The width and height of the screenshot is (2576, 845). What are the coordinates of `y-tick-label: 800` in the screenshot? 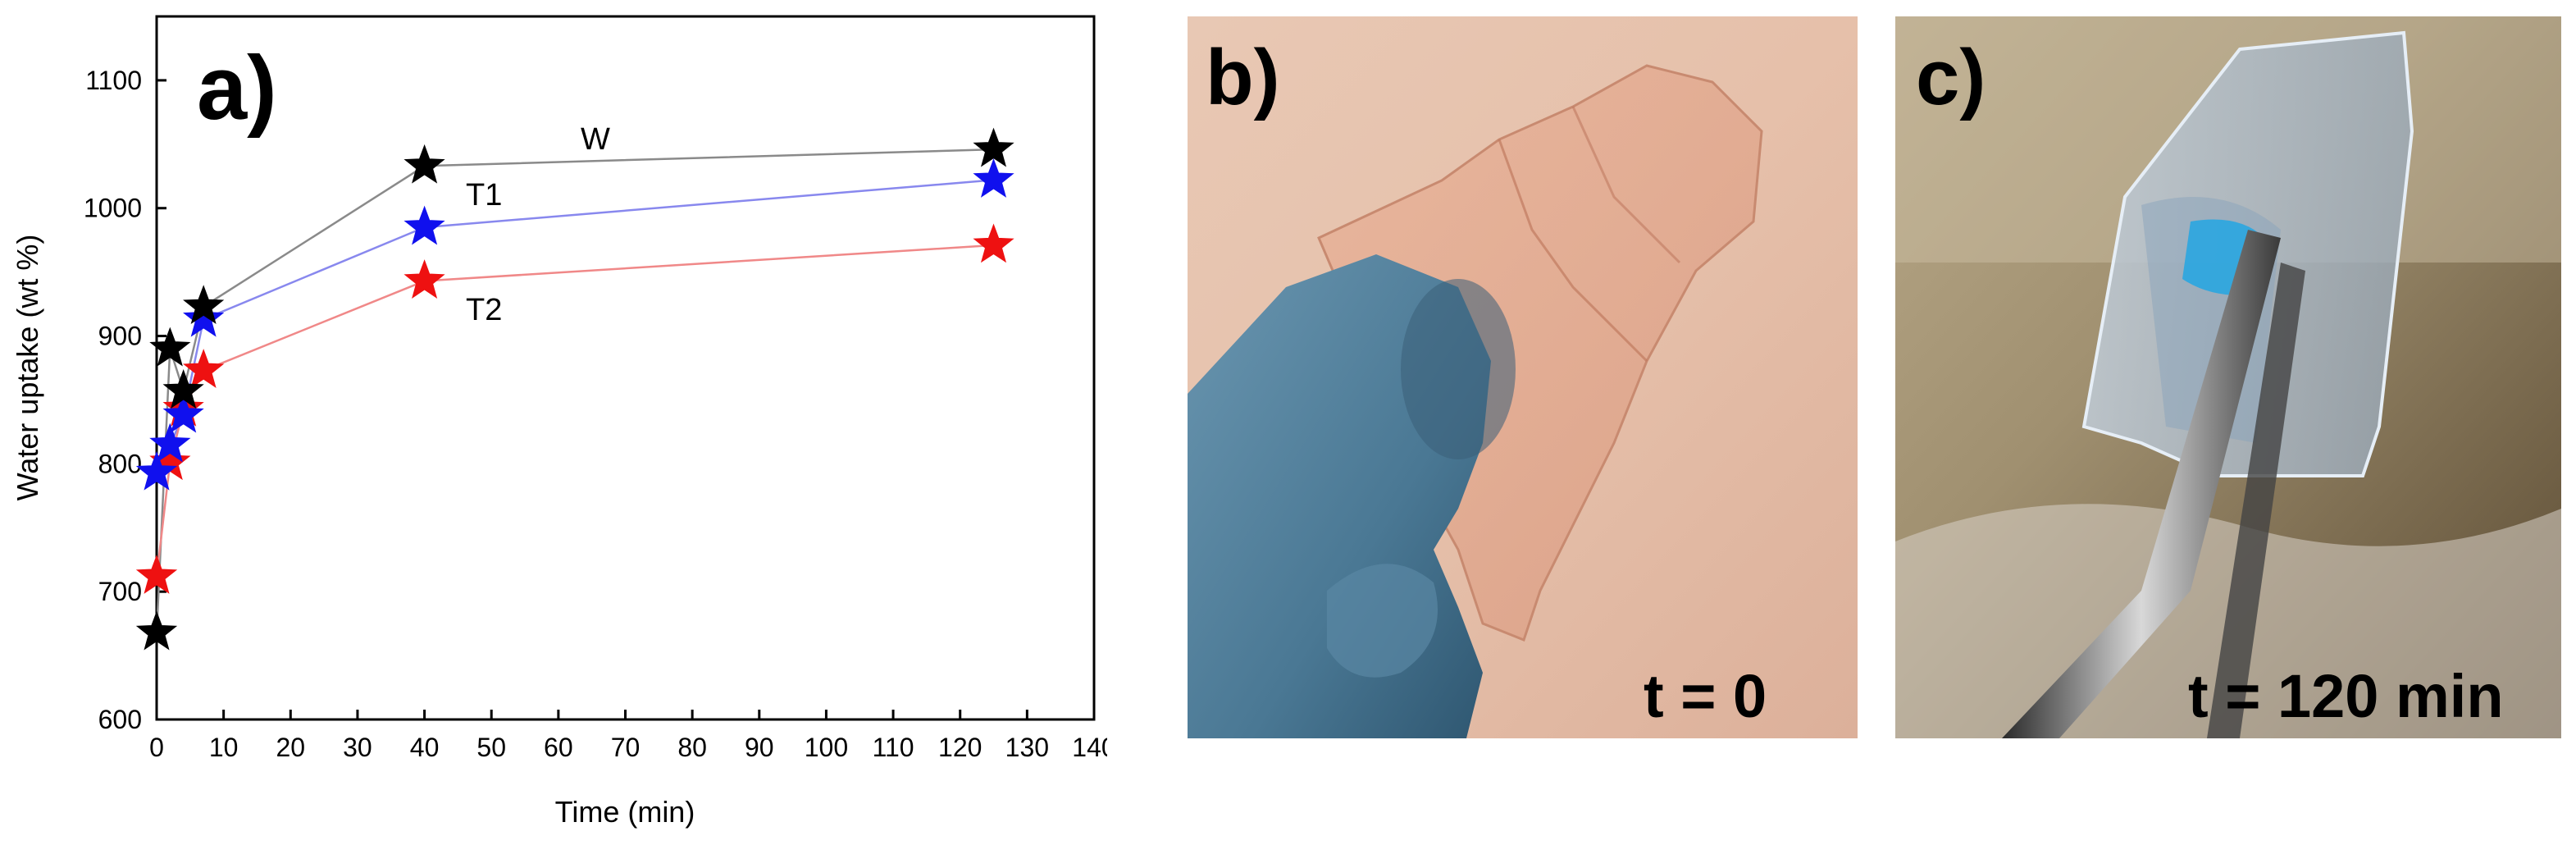 It's located at (120, 463).